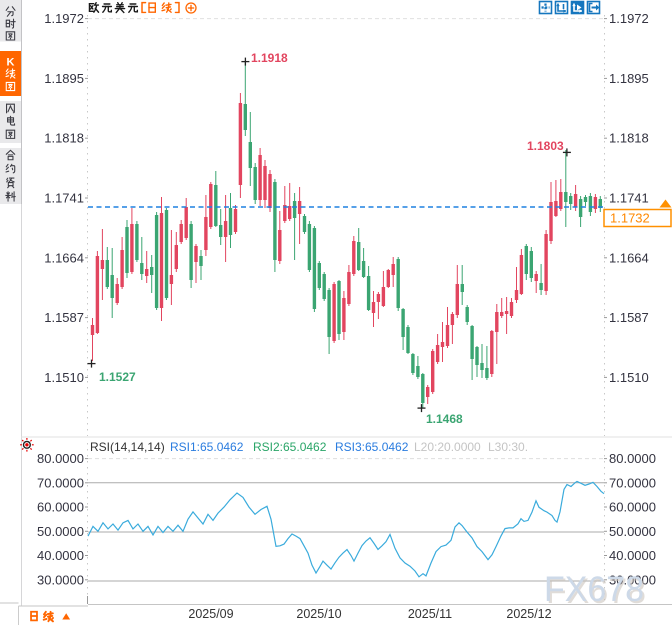 The height and width of the screenshot is (625, 672). Describe the element at coordinates (207, 447) in the screenshot. I see `svg-text: RSI1:65.0462` at that location.